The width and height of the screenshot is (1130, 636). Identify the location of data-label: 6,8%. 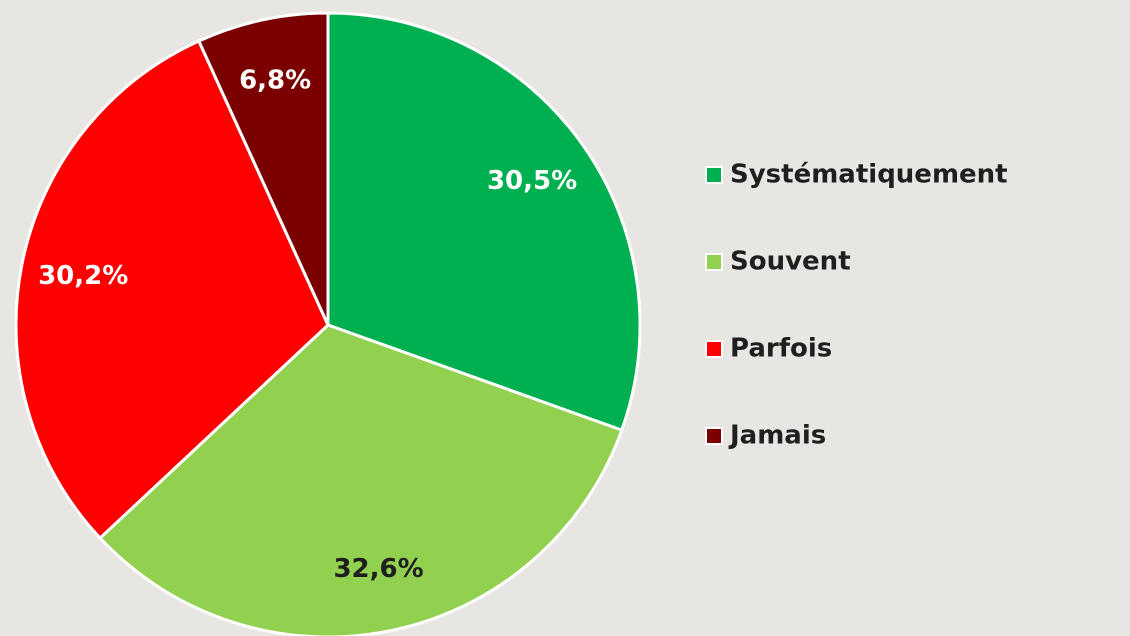
(275, 81).